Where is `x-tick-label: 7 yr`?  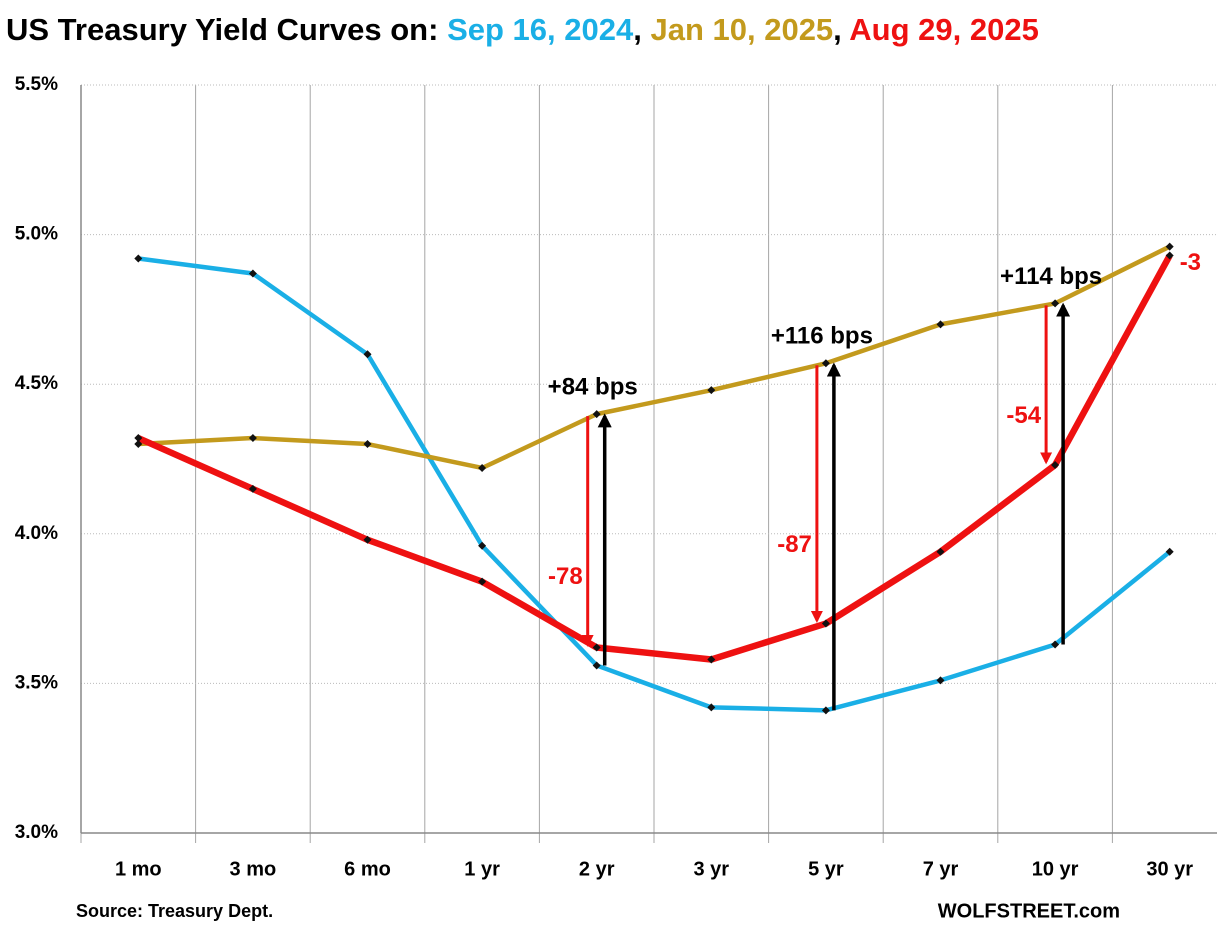
x-tick-label: 7 yr is located at coordinates (941, 869).